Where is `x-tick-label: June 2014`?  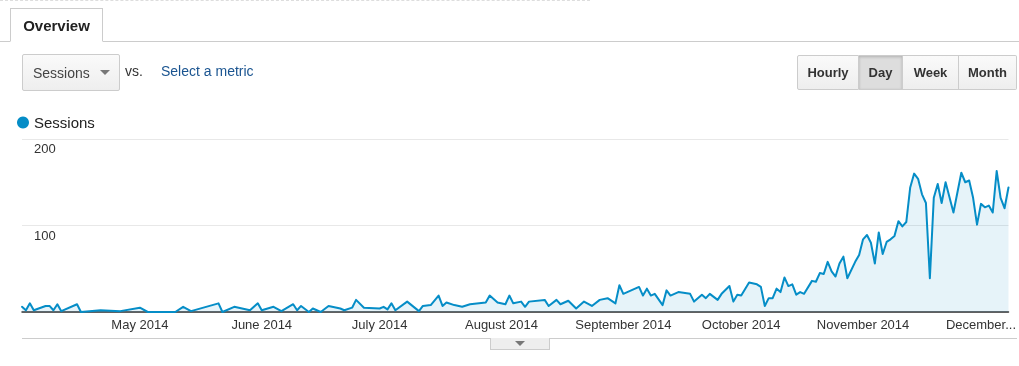
x-tick-label: June 2014 is located at coordinates (262, 324).